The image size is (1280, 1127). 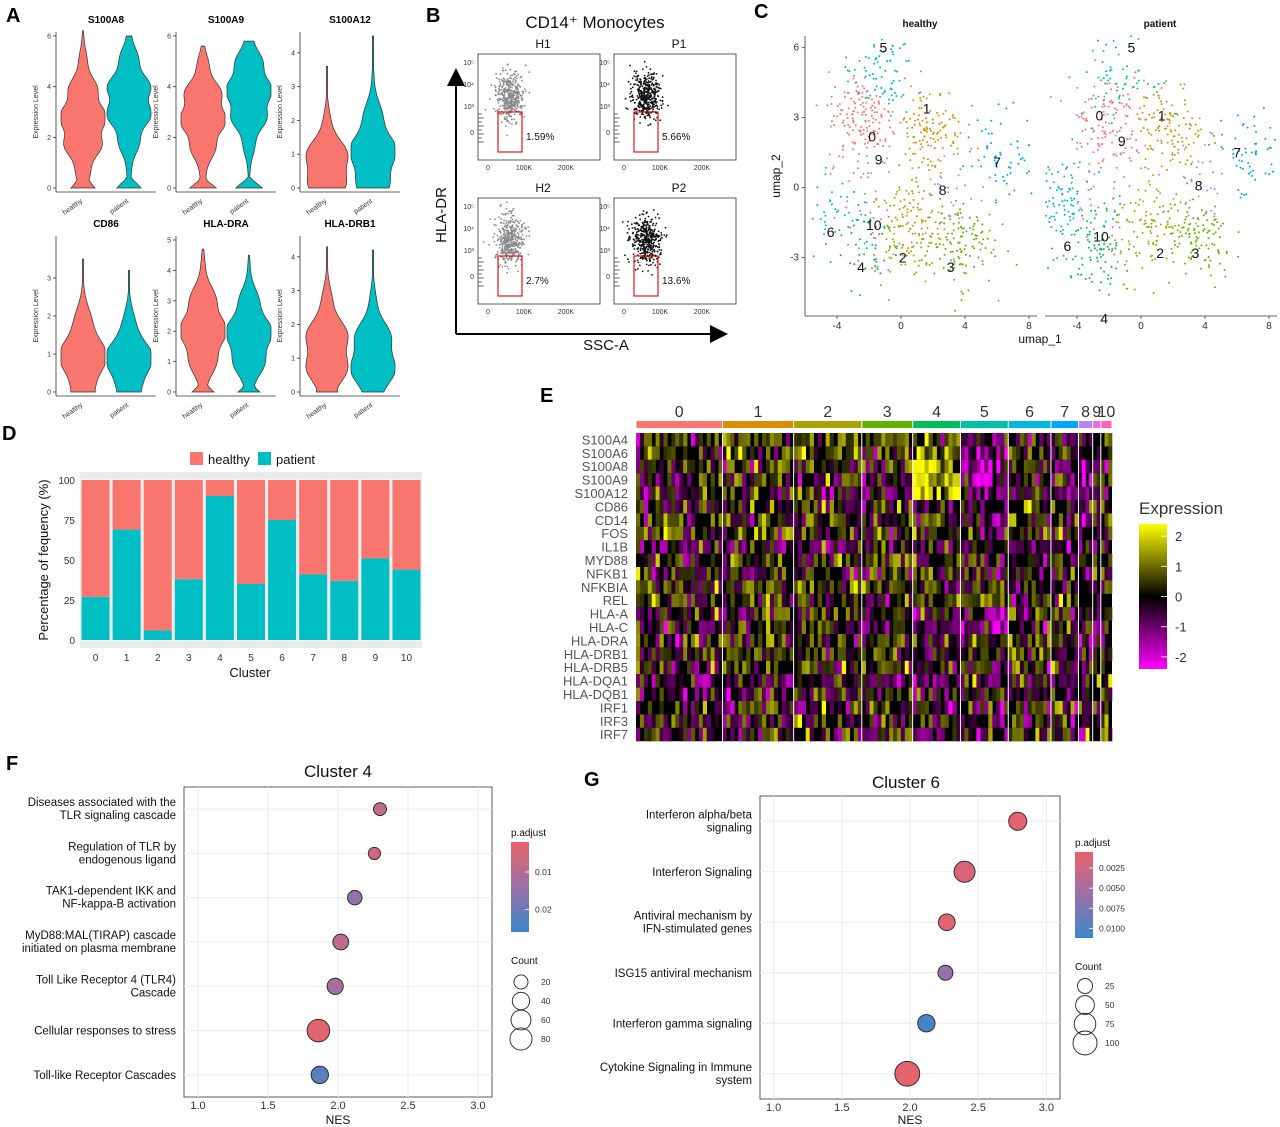 I want to click on violin-y-tick-label: 1, so click(x=169, y=362).